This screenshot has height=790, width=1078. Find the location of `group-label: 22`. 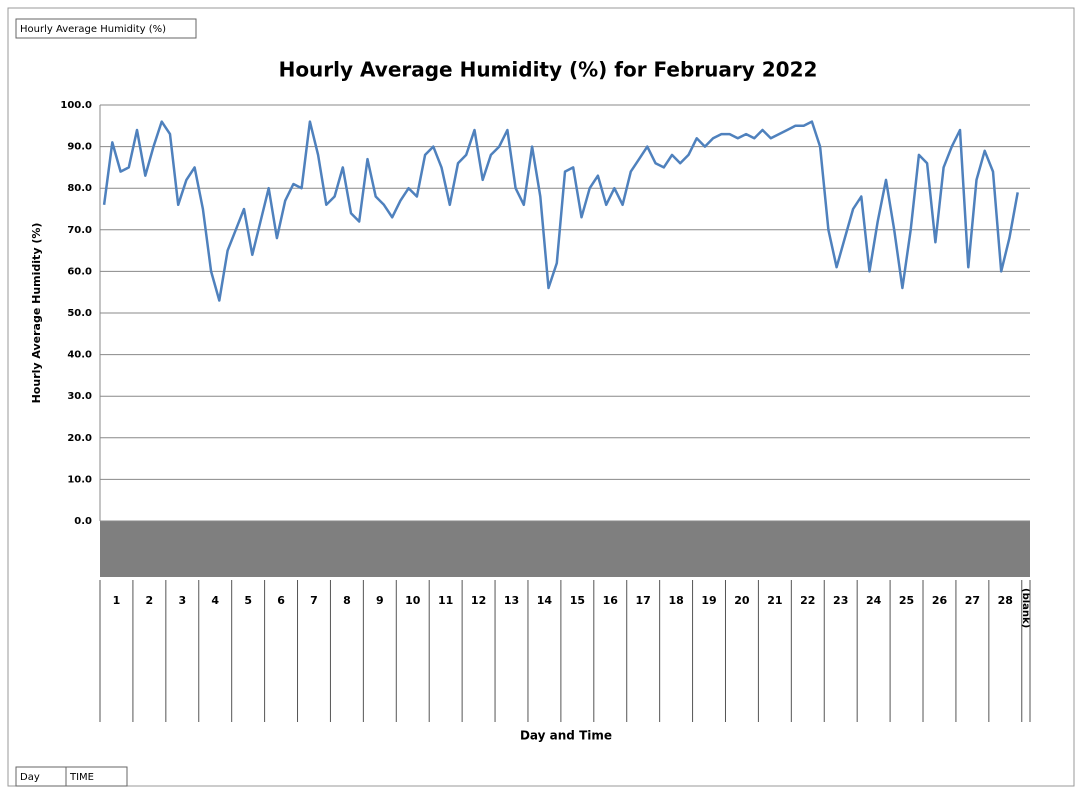

group-label: 22 is located at coordinates (807, 600).